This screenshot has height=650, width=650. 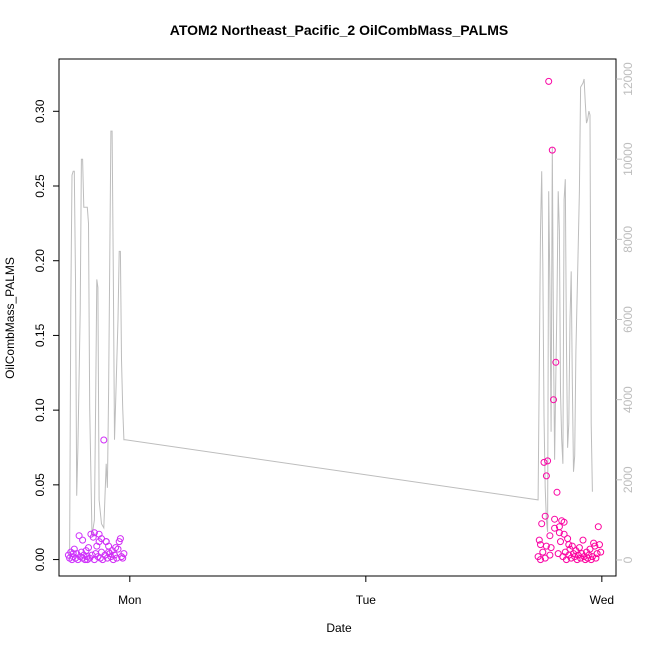 I want to click on y-tick-label: 0.05, so click(x=40, y=485).